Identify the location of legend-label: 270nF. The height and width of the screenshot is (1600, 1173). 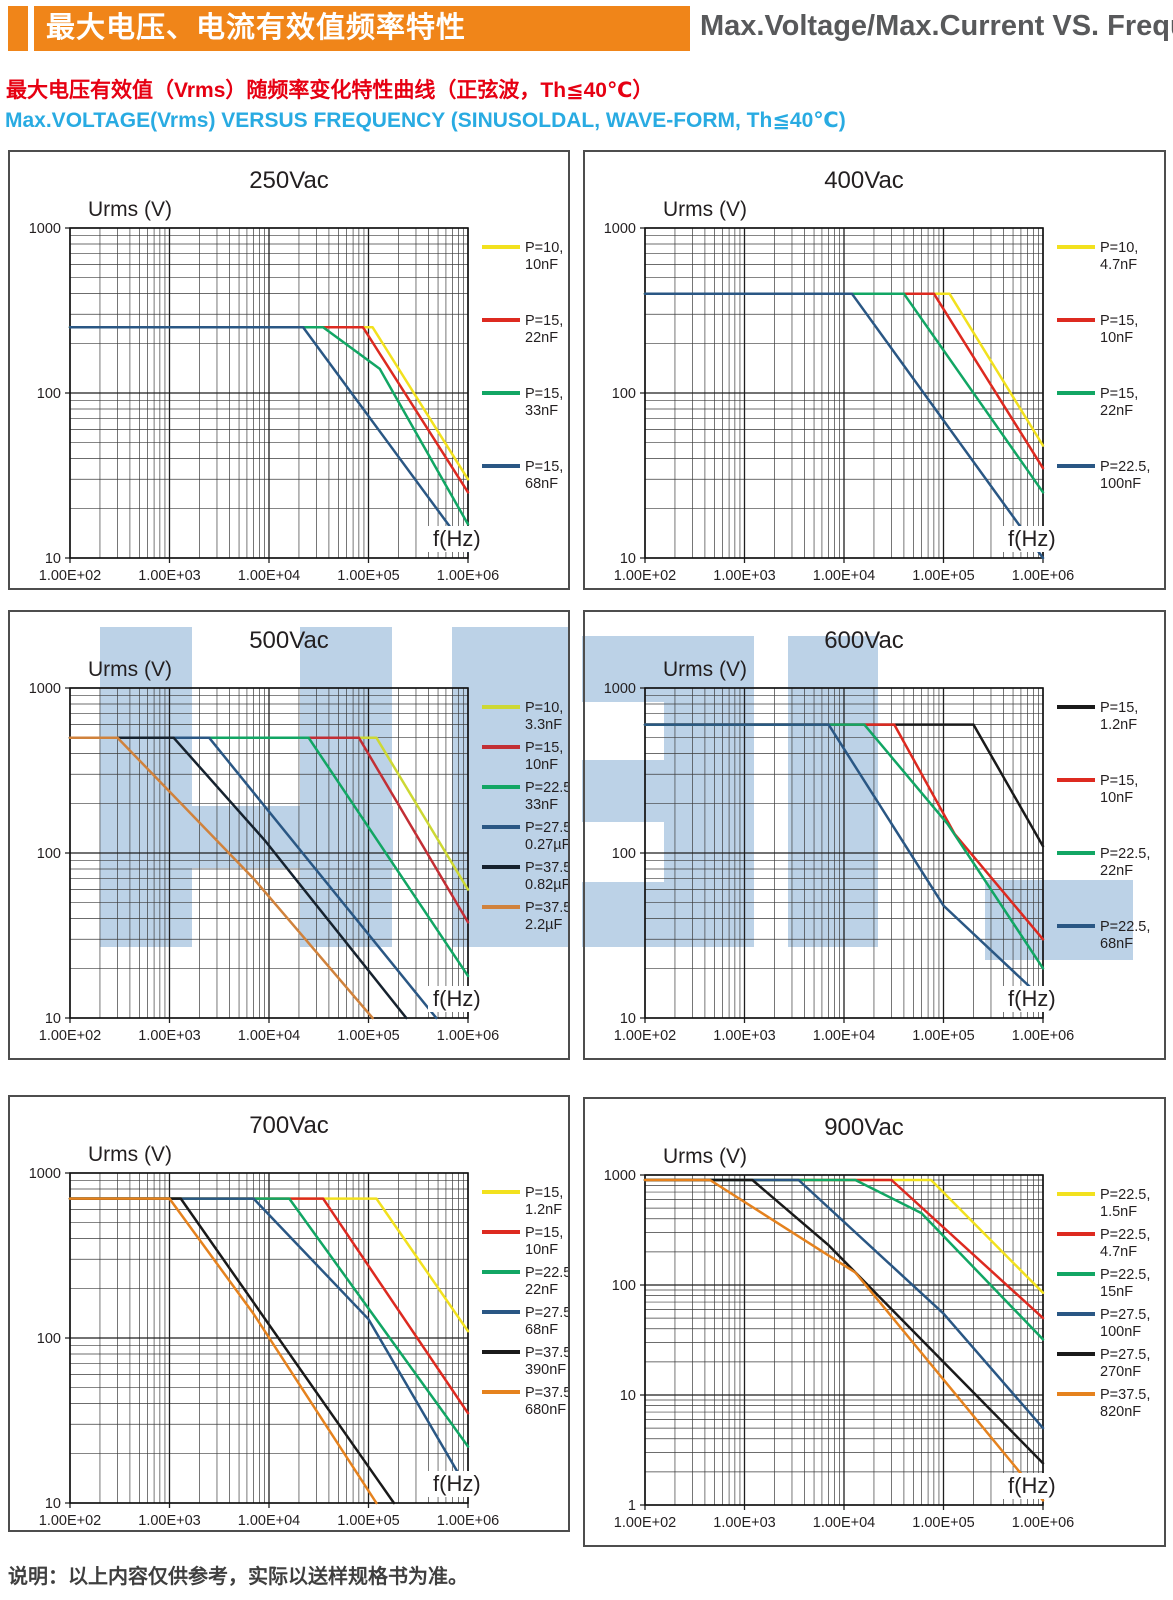
(1120, 1372).